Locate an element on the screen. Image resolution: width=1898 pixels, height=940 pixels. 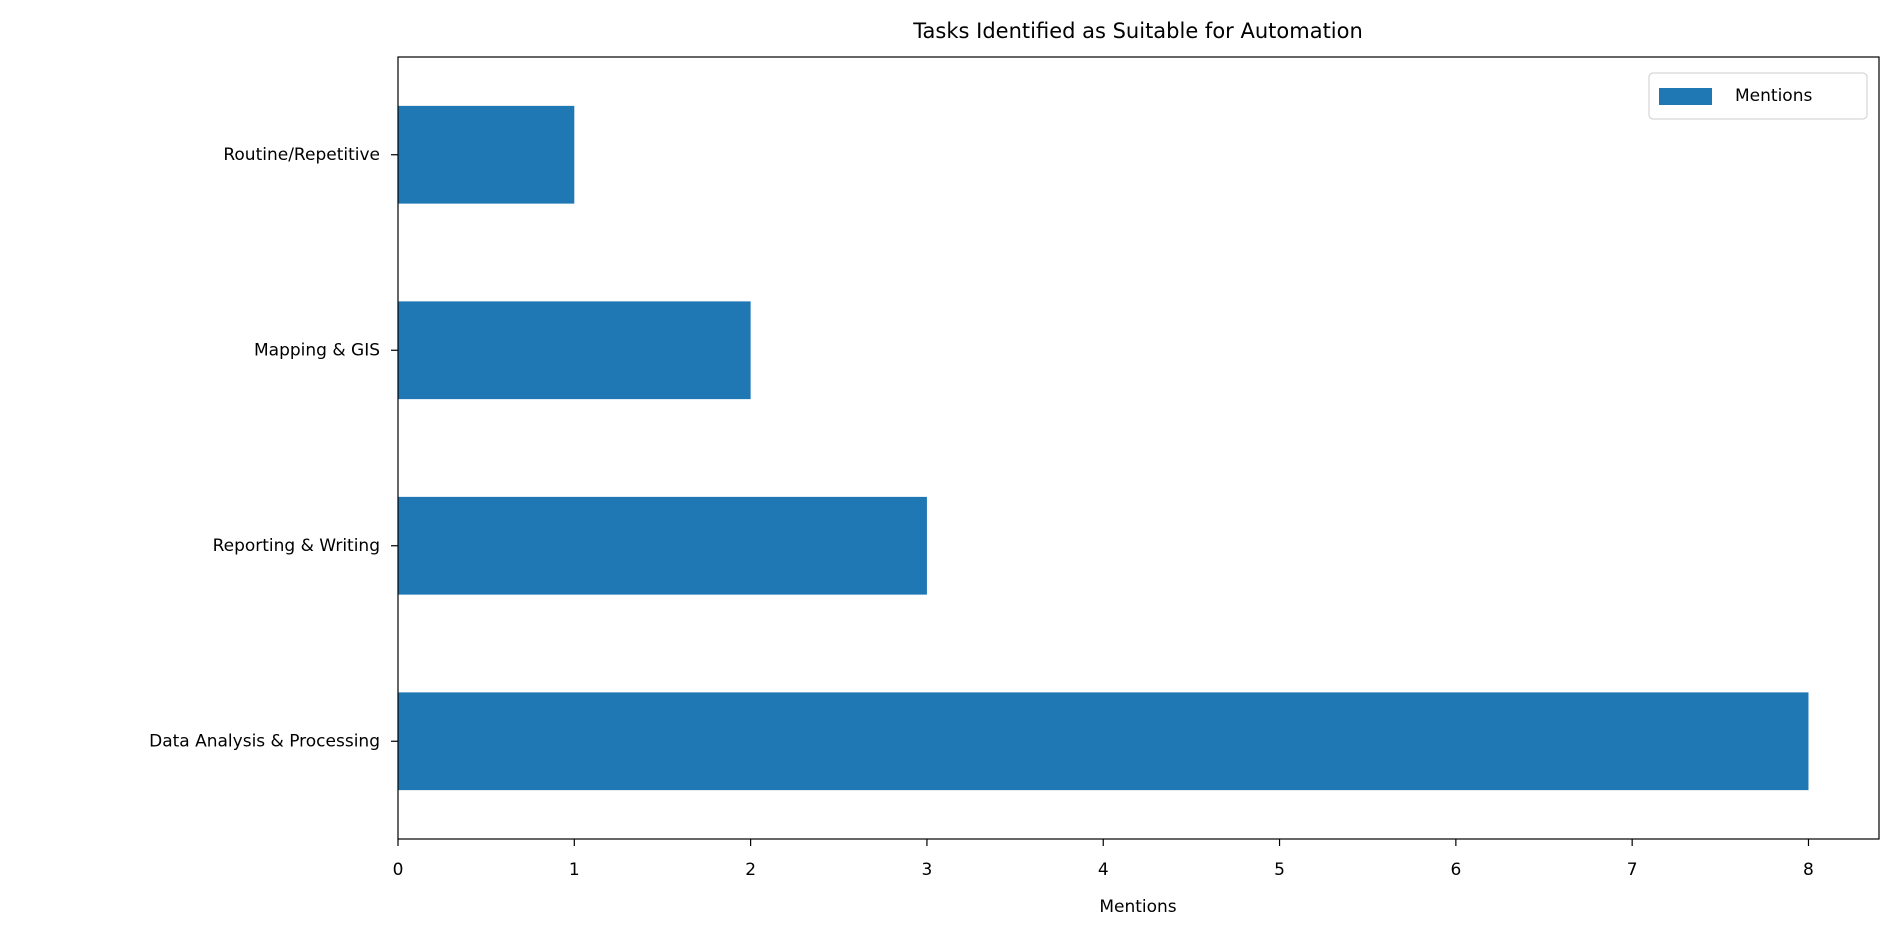
x-tick-label: 5 is located at coordinates (1279, 870).